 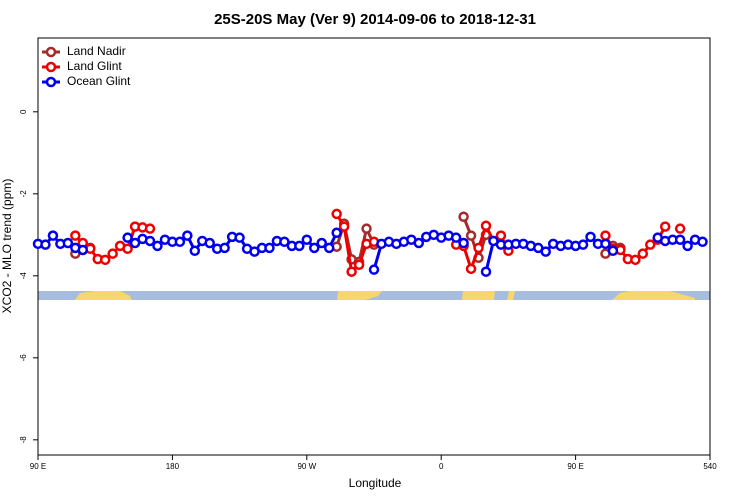 I want to click on y-tick-label: -8, so click(x=23, y=440).